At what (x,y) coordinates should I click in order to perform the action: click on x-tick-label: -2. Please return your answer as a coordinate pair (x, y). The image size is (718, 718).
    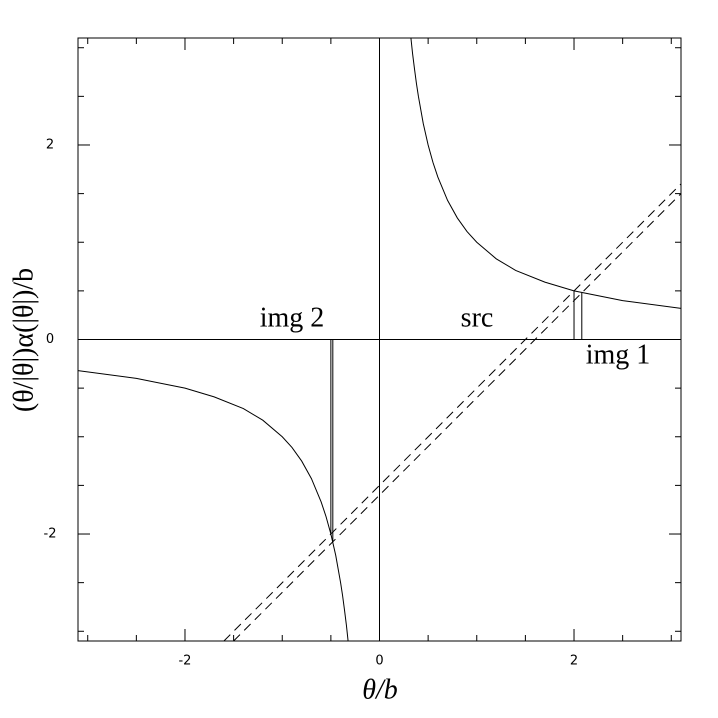
    Looking at the image, I should click on (184, 661).